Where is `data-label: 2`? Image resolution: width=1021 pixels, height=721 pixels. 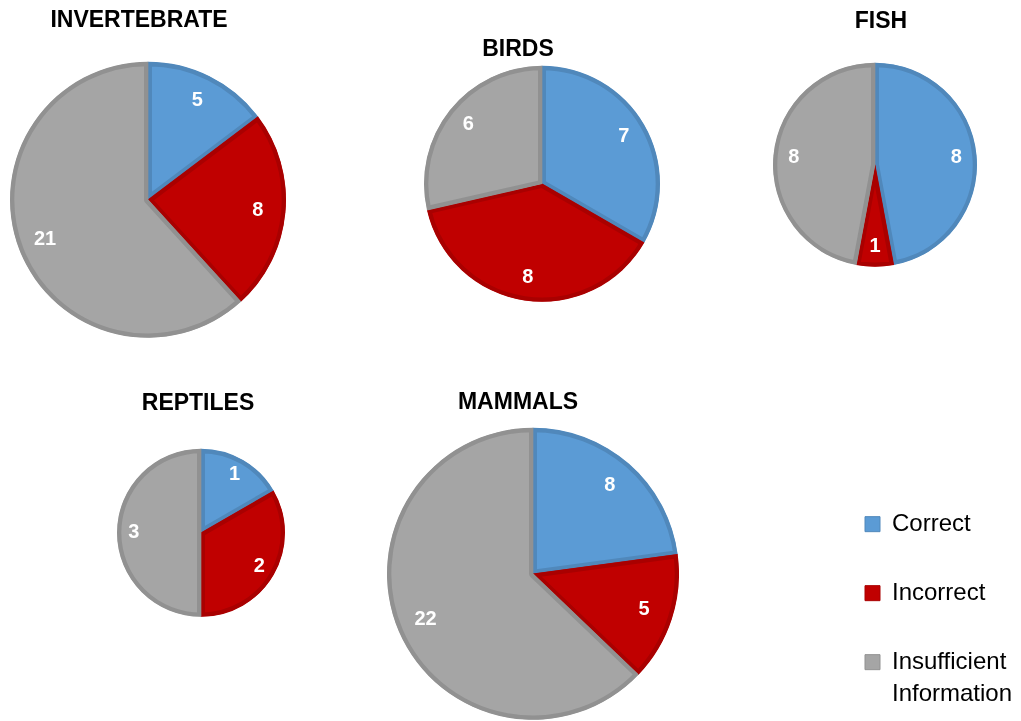
data-label: 2 is located at coordinates (259, 564).